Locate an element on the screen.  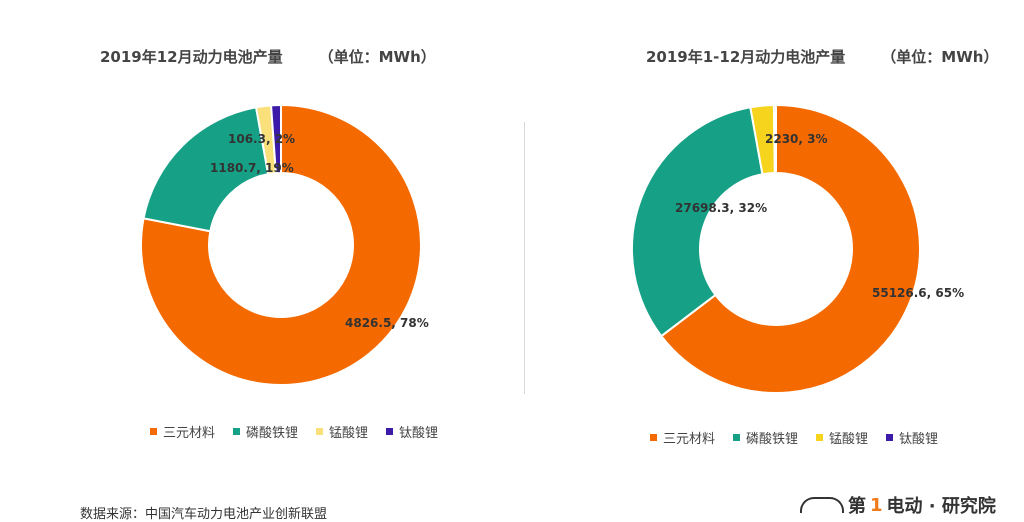
data-source-note: 数据来源：中国汽车动力电池产业创新联盟 is located at coordinates (204, 514).